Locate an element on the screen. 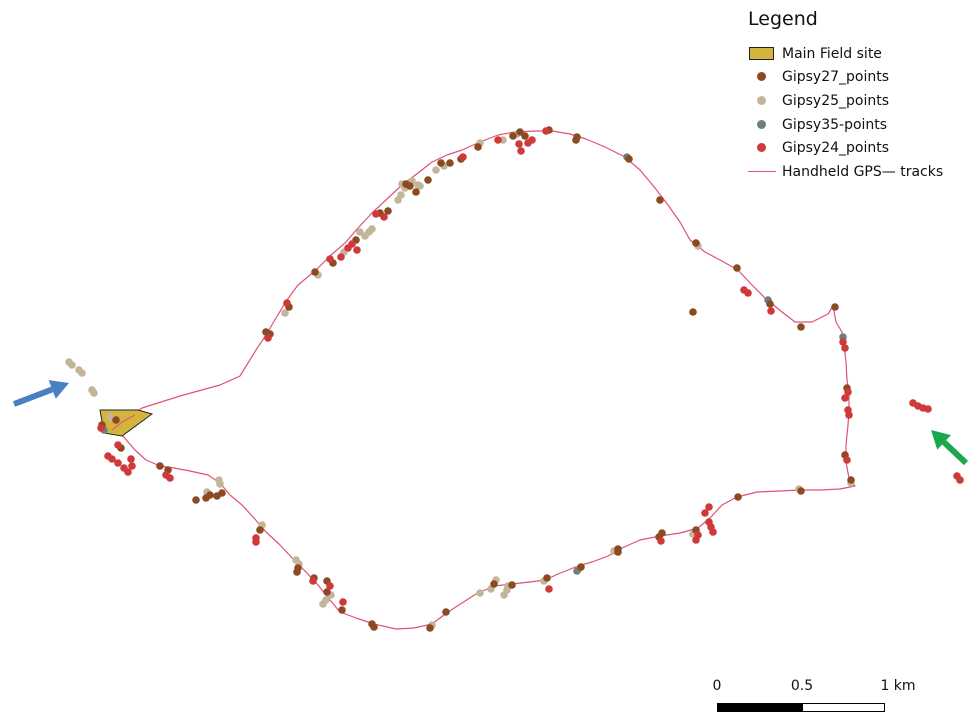 The height and width of the screenshot is (712, 968). legend-item-gipsy24: Gipsy24_points is located at coordinates (855, 148).